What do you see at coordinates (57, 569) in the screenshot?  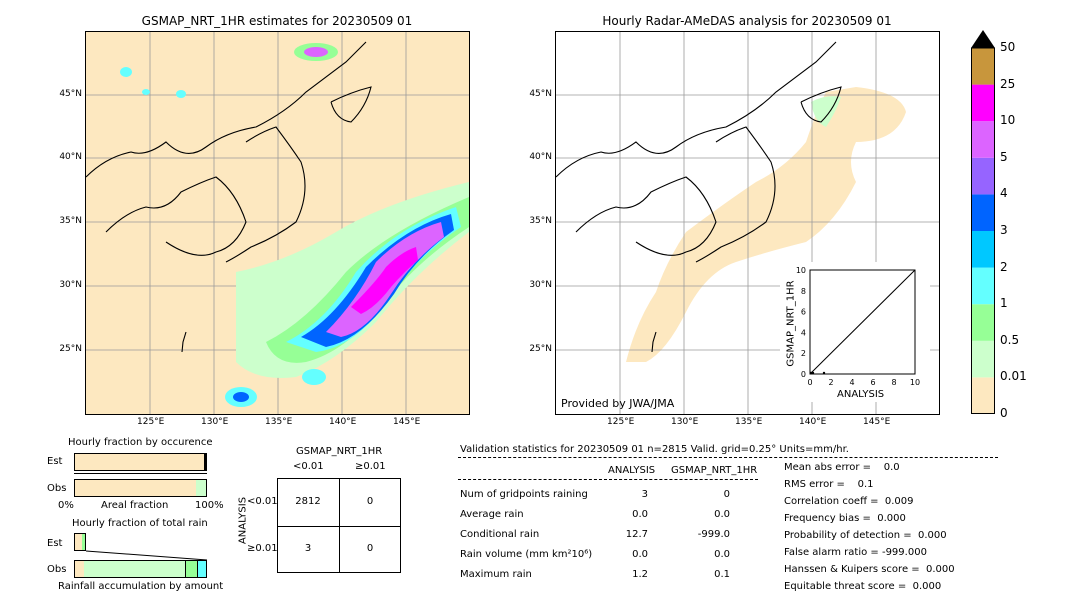 I see `rainfall-obs-label: Obs` at bounding box center [57, 569].